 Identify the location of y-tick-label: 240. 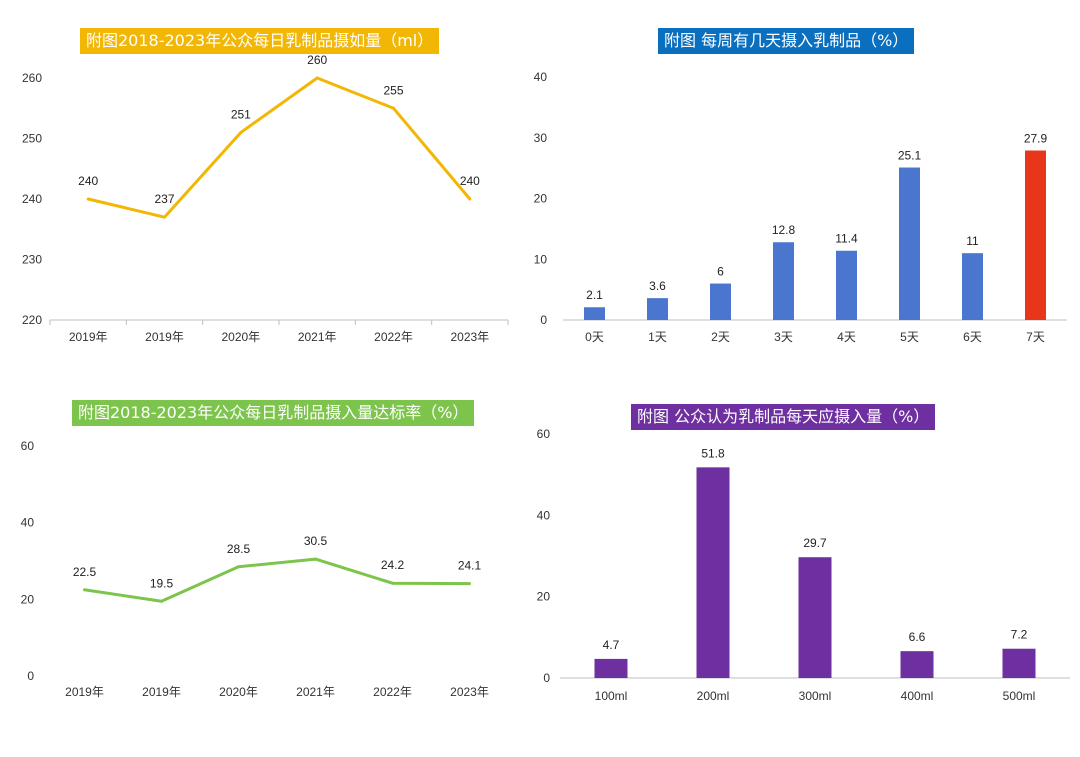
(32, 199).